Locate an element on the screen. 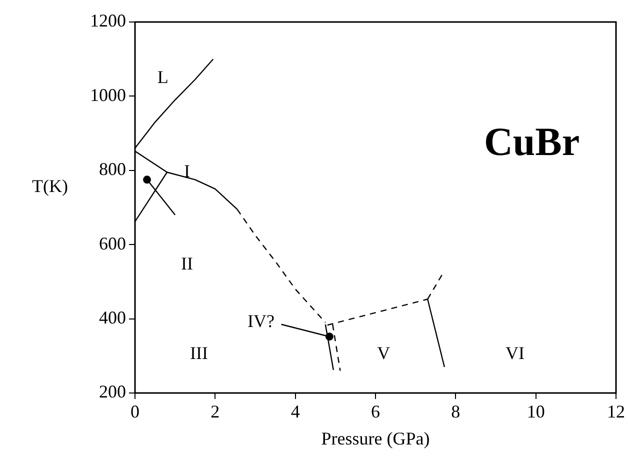 The image size is (628, 457). y-tick-label: 600 is located at coordinates (112, 243).